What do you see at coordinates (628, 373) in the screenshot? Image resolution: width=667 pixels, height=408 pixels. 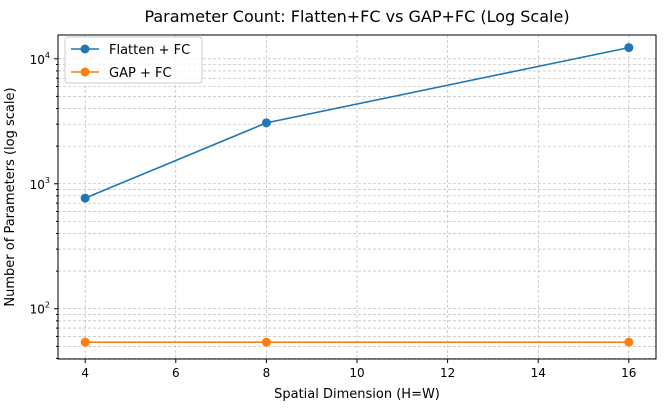 I see `x-tick-label: 16` at bounding box center [628, 373].